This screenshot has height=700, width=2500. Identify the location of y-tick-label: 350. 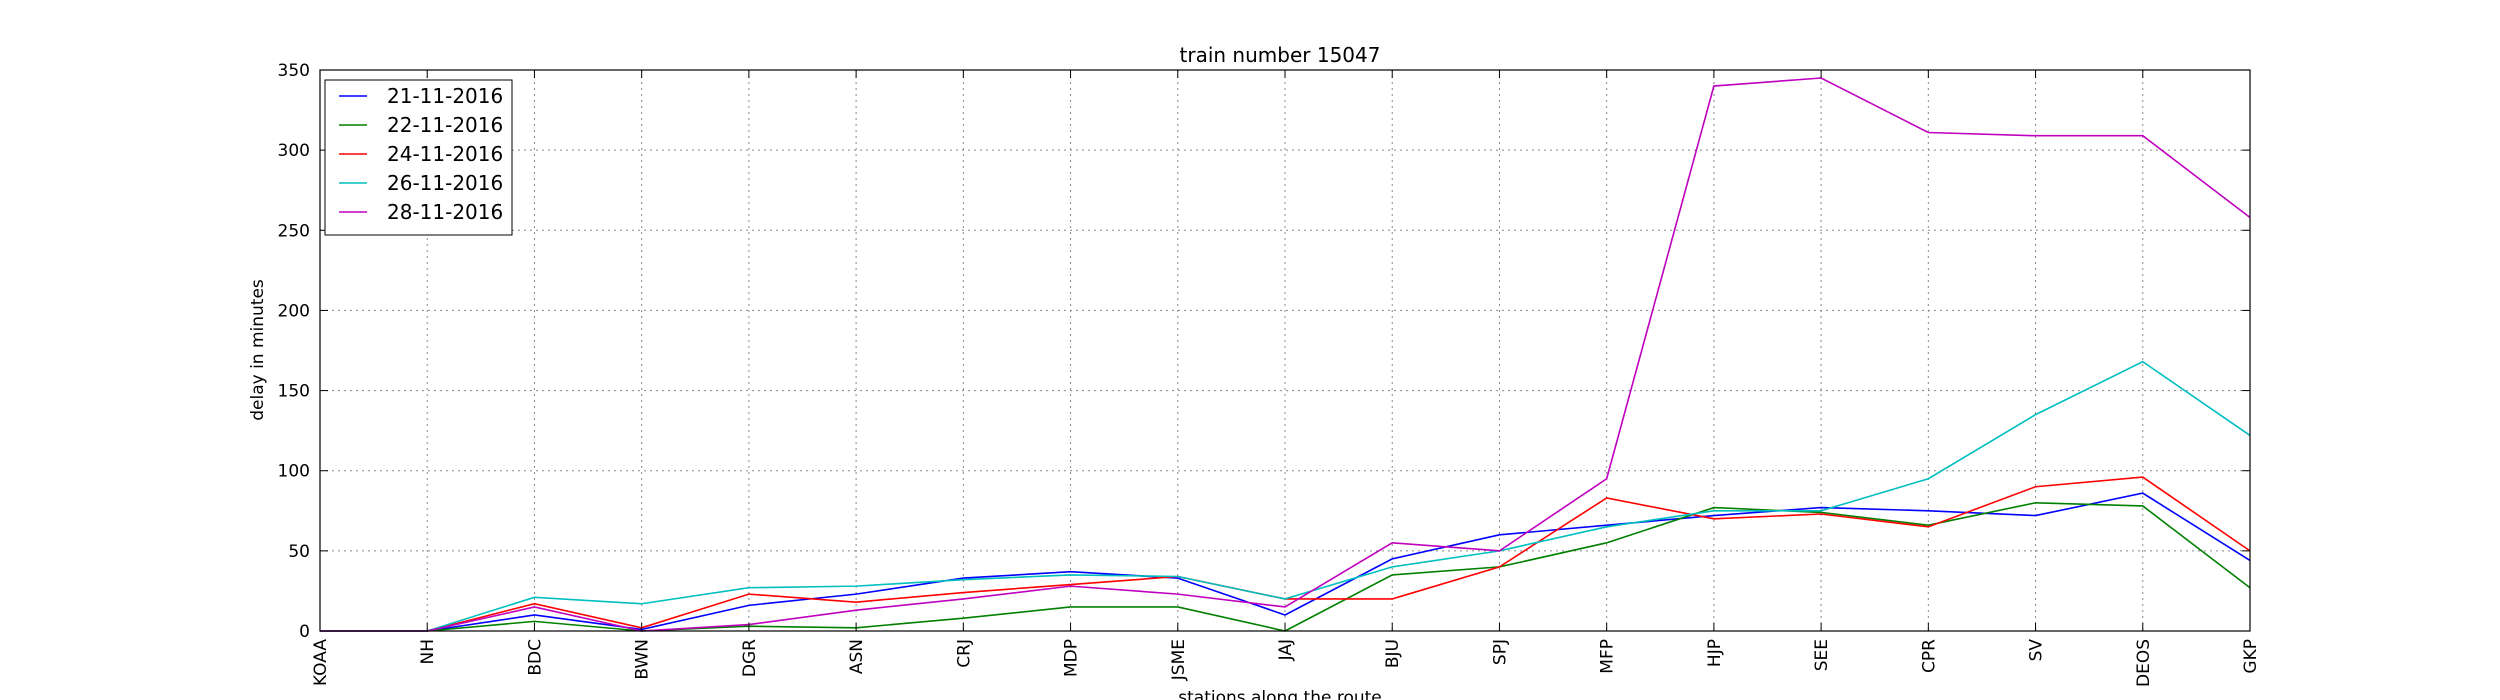
(294, 71).